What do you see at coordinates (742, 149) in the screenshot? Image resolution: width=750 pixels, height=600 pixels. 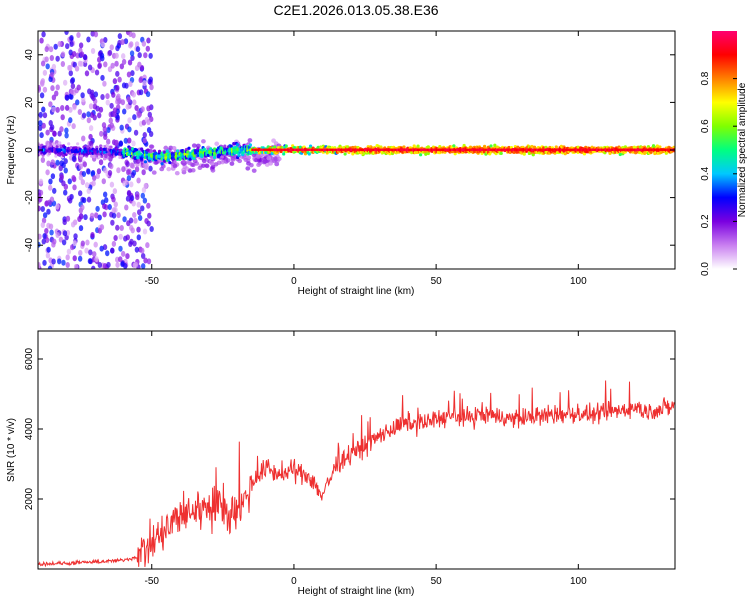 I see `colorbar-label: Normalized spectral amplitude` at bounding box center [742, 149].